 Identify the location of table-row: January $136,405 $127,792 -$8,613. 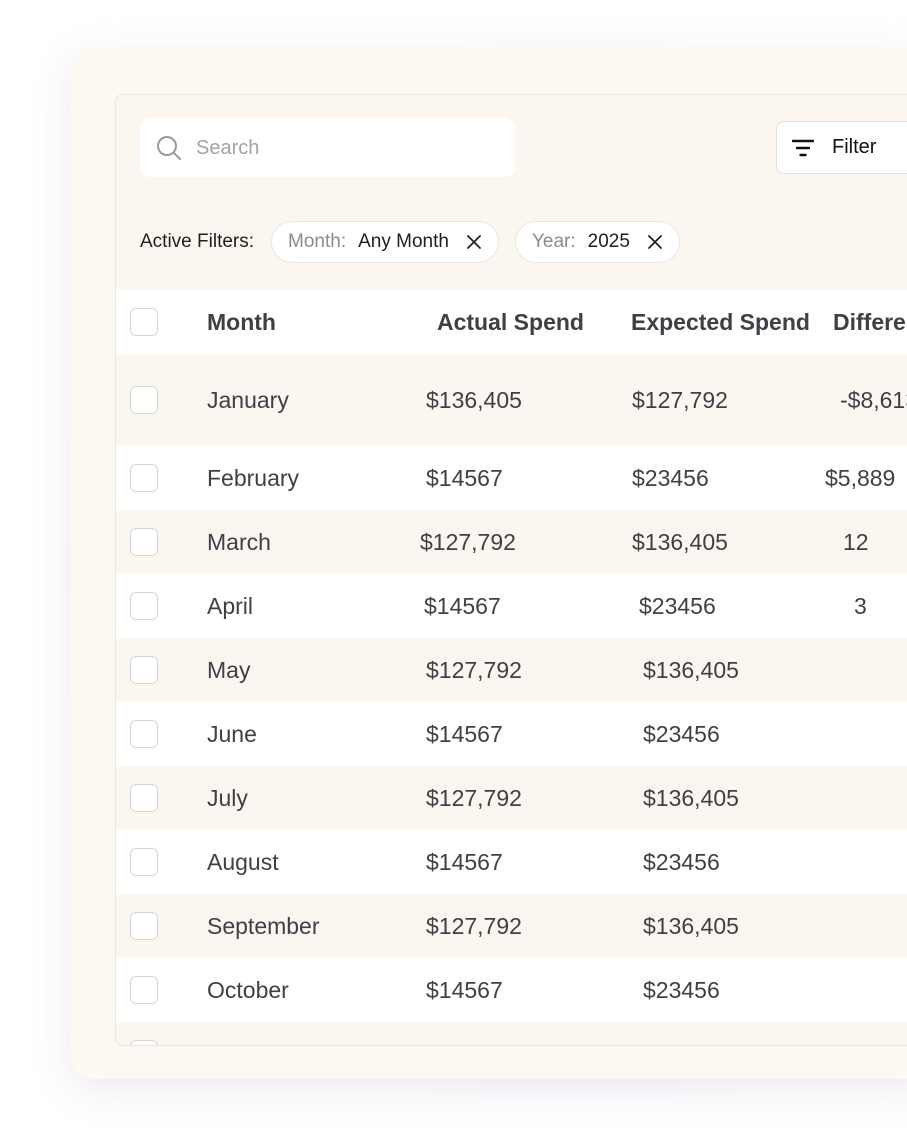
(511, 400).